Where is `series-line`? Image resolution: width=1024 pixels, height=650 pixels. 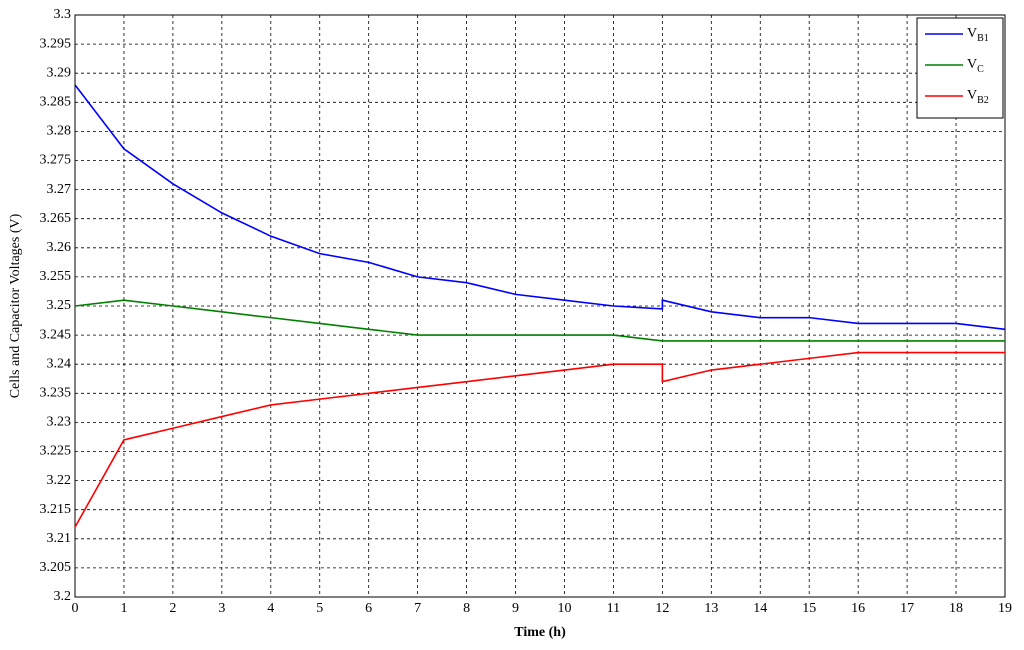
series-line is located at coordinates (539, 320).